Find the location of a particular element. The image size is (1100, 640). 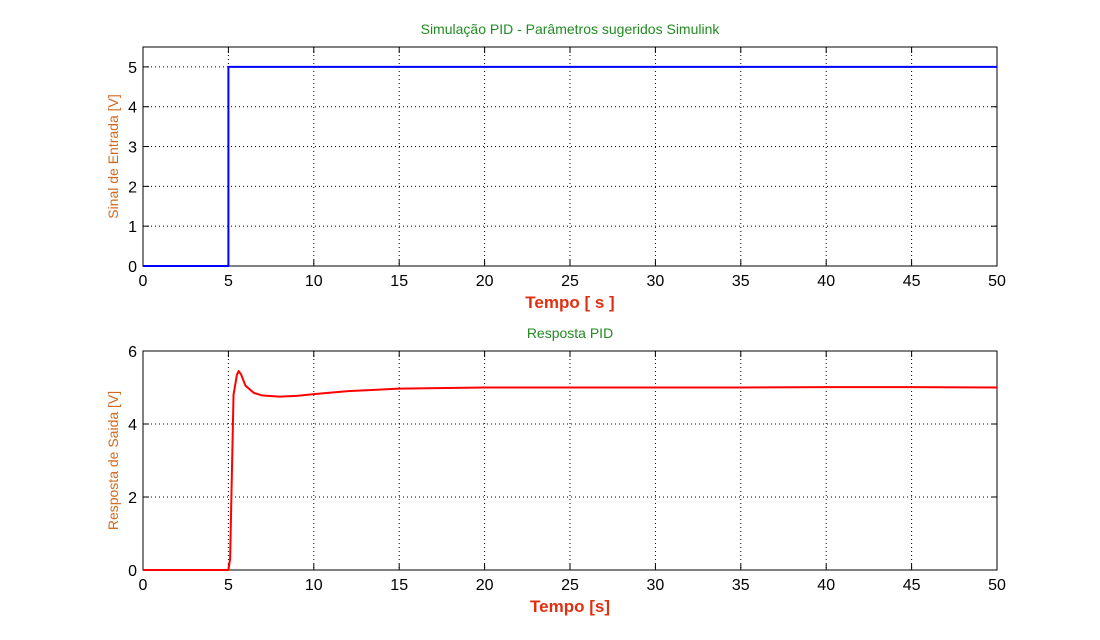

y-tick-label: 5 is located at coordinates (132, 68).